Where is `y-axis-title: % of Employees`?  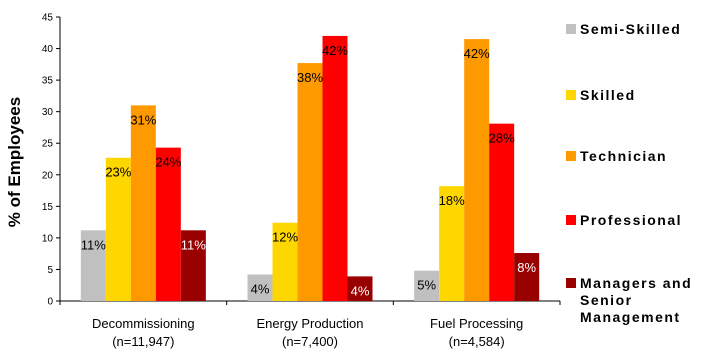 y-axis-title: % of Employees is located at coordinates (14, 162).